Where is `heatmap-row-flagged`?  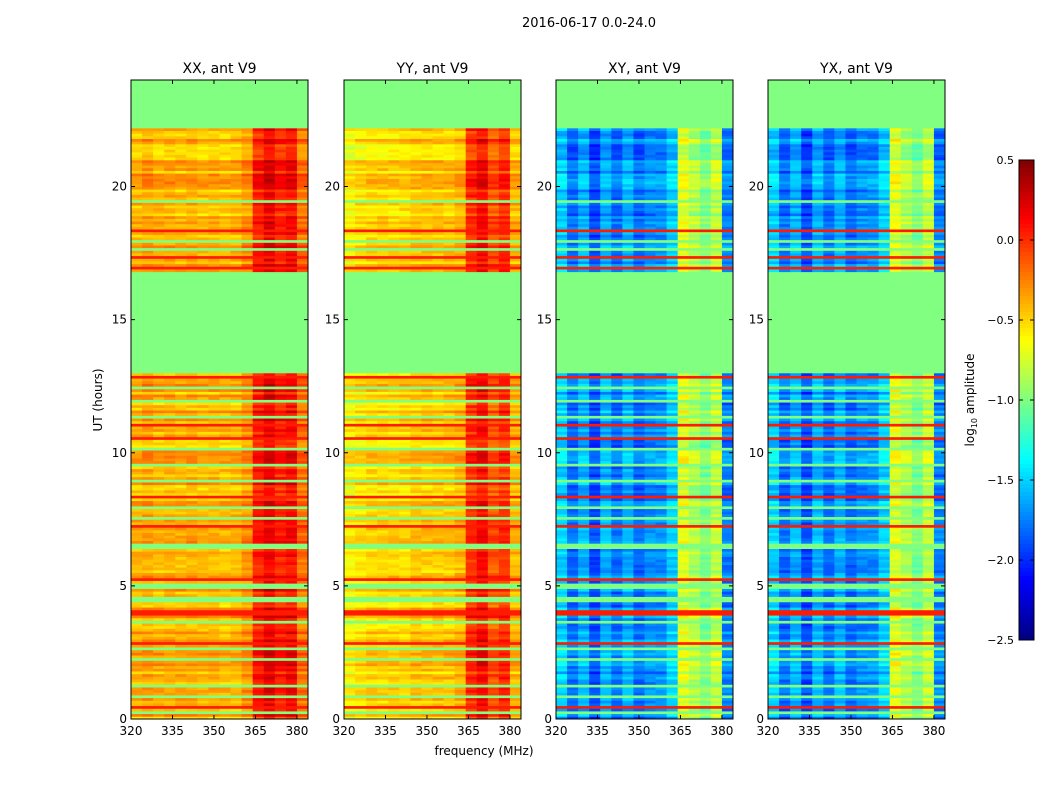
heatmap-row-flagged is located at coordinates (219, 345).